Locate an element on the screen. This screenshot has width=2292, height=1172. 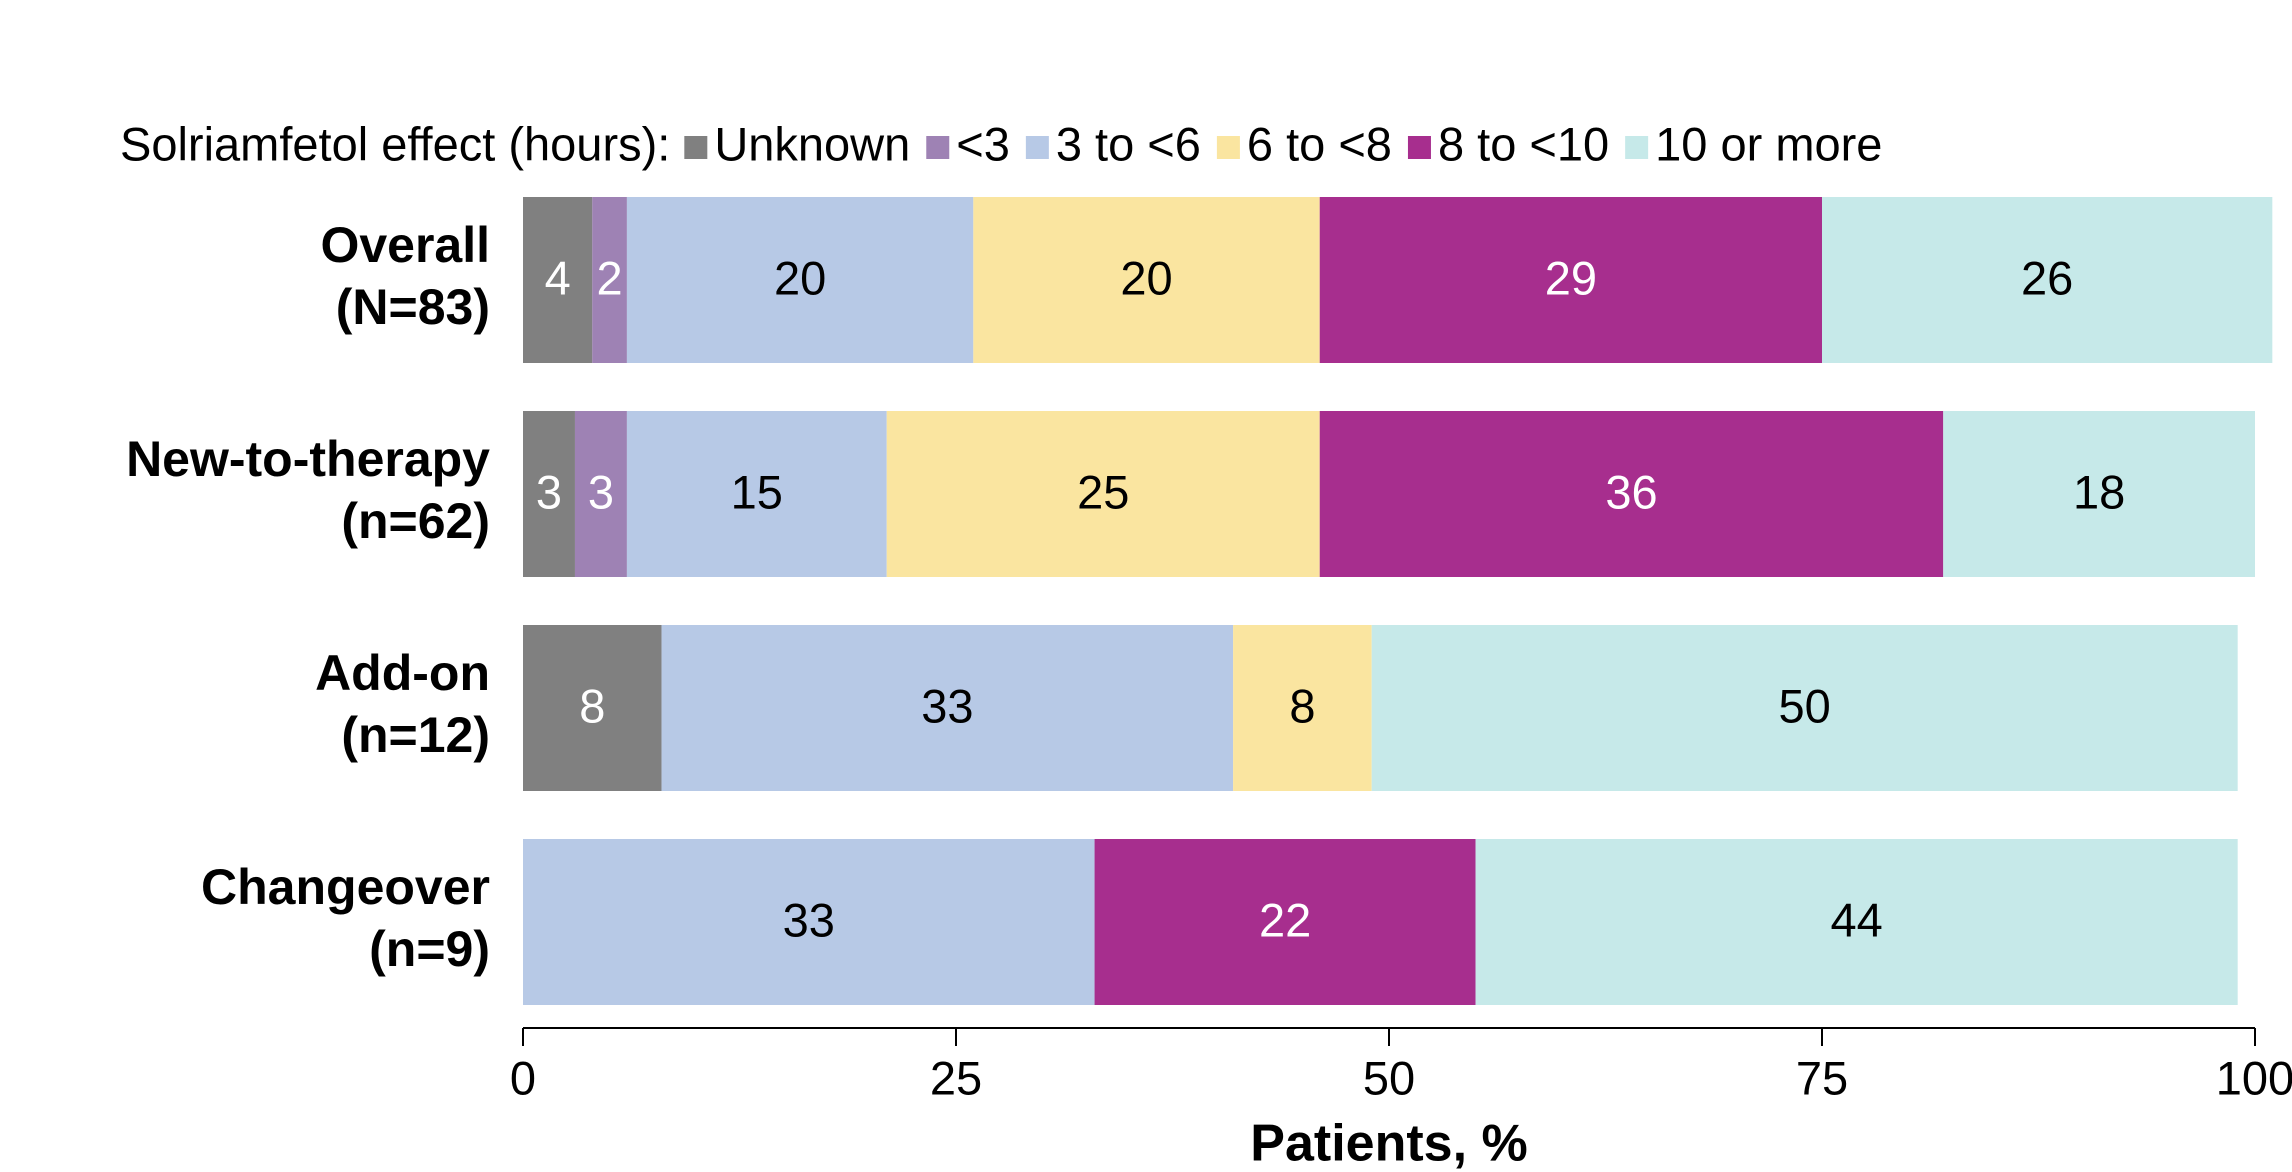
x-tick-label: 50 is located at coordinates (1389, 1077).